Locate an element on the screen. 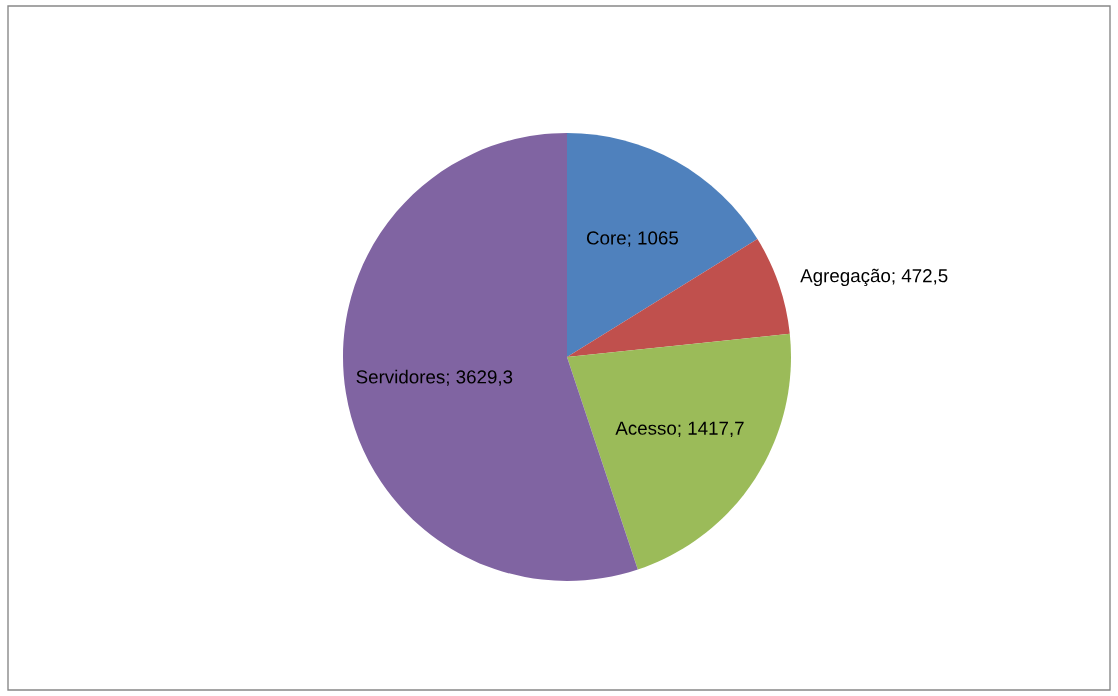 The image size is (1118, 696). slice-label: Servidores; 3629,3 is located at coordinates (434, 377).